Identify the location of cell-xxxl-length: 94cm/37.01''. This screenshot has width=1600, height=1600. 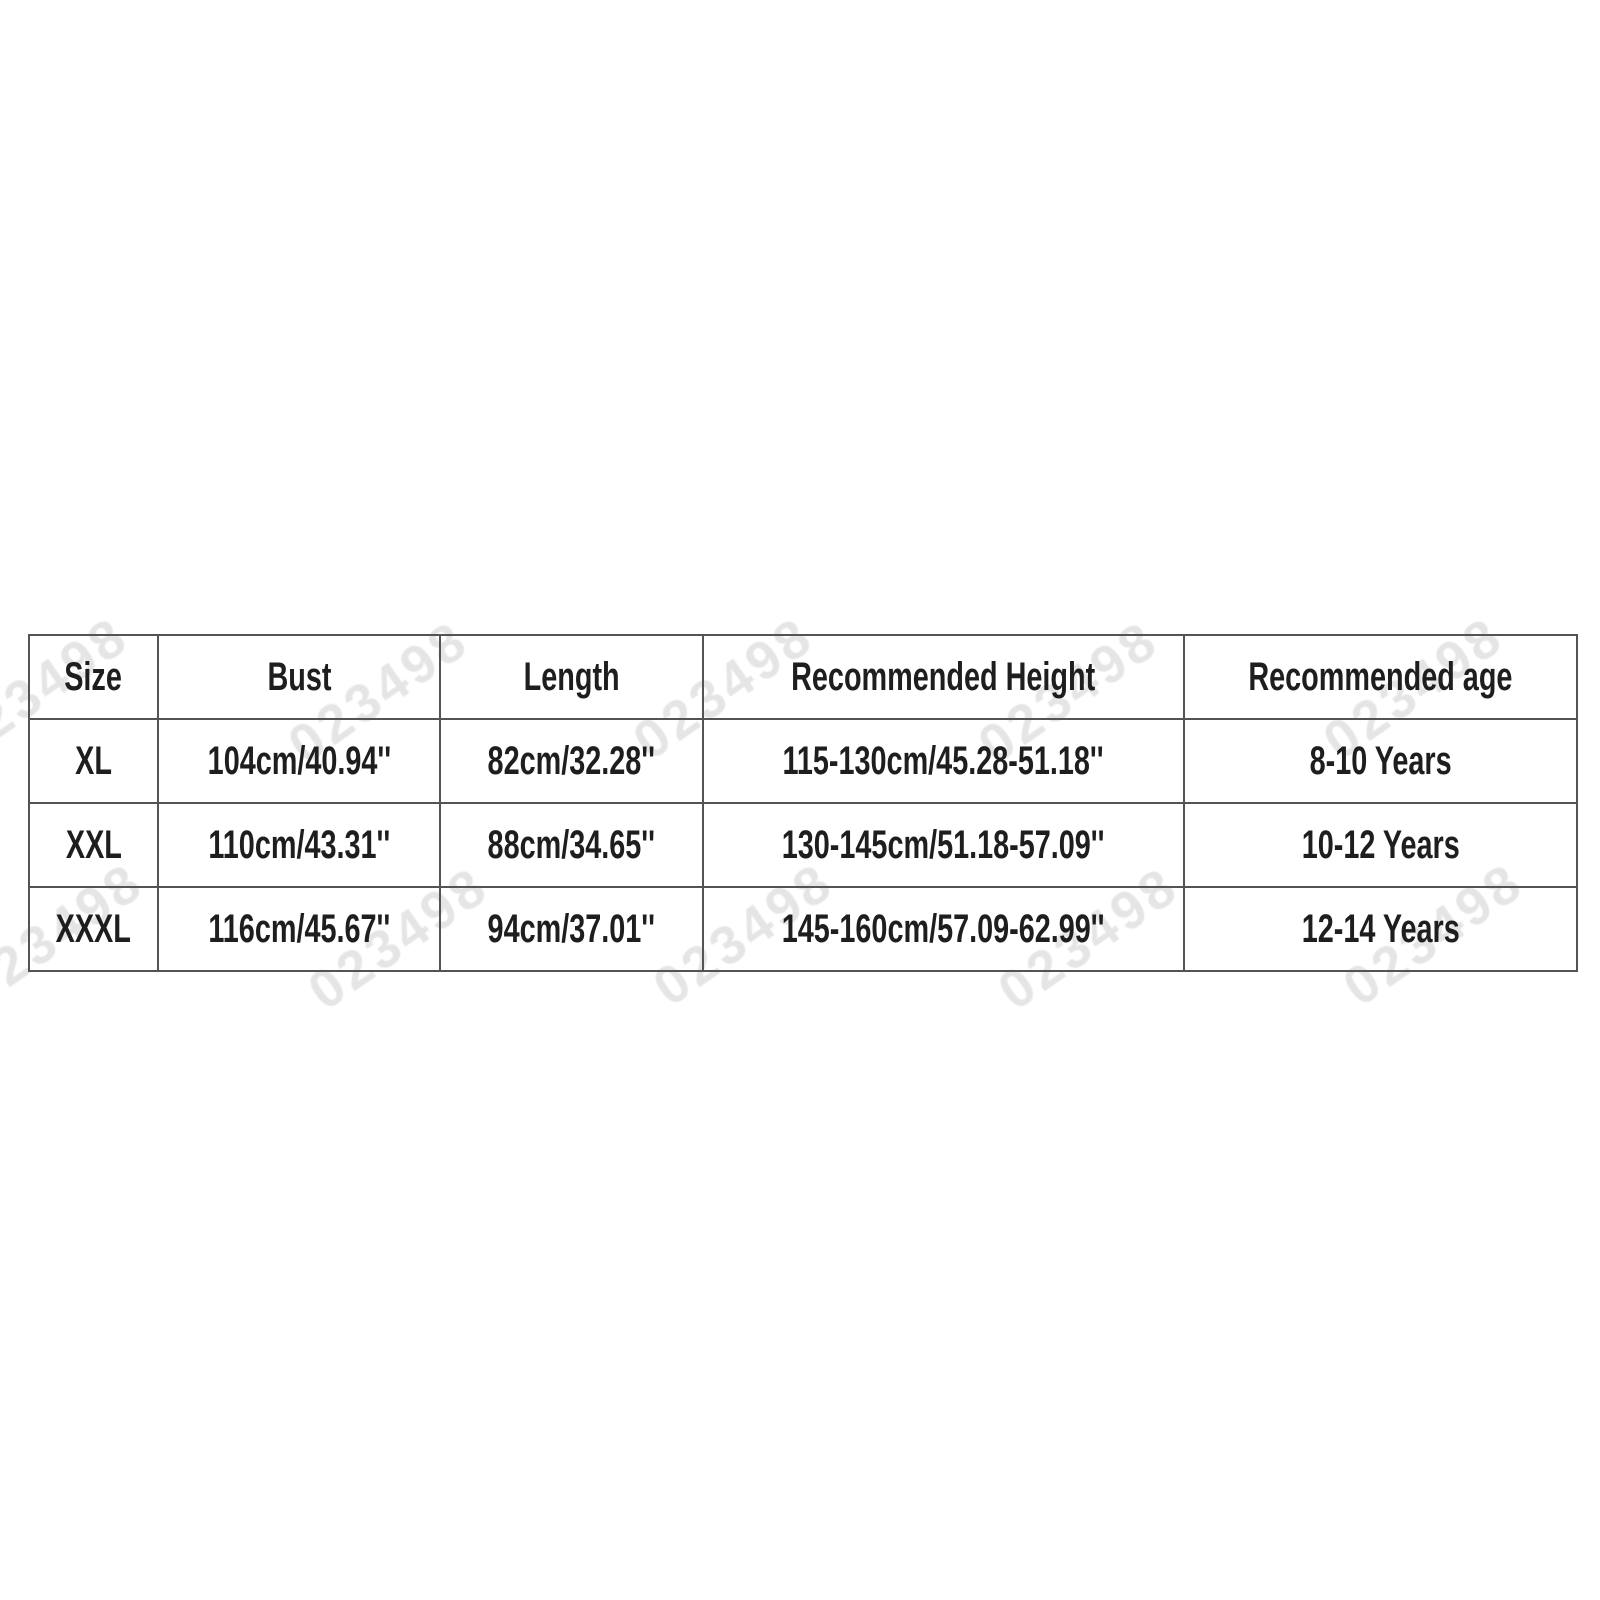
(571, 929).